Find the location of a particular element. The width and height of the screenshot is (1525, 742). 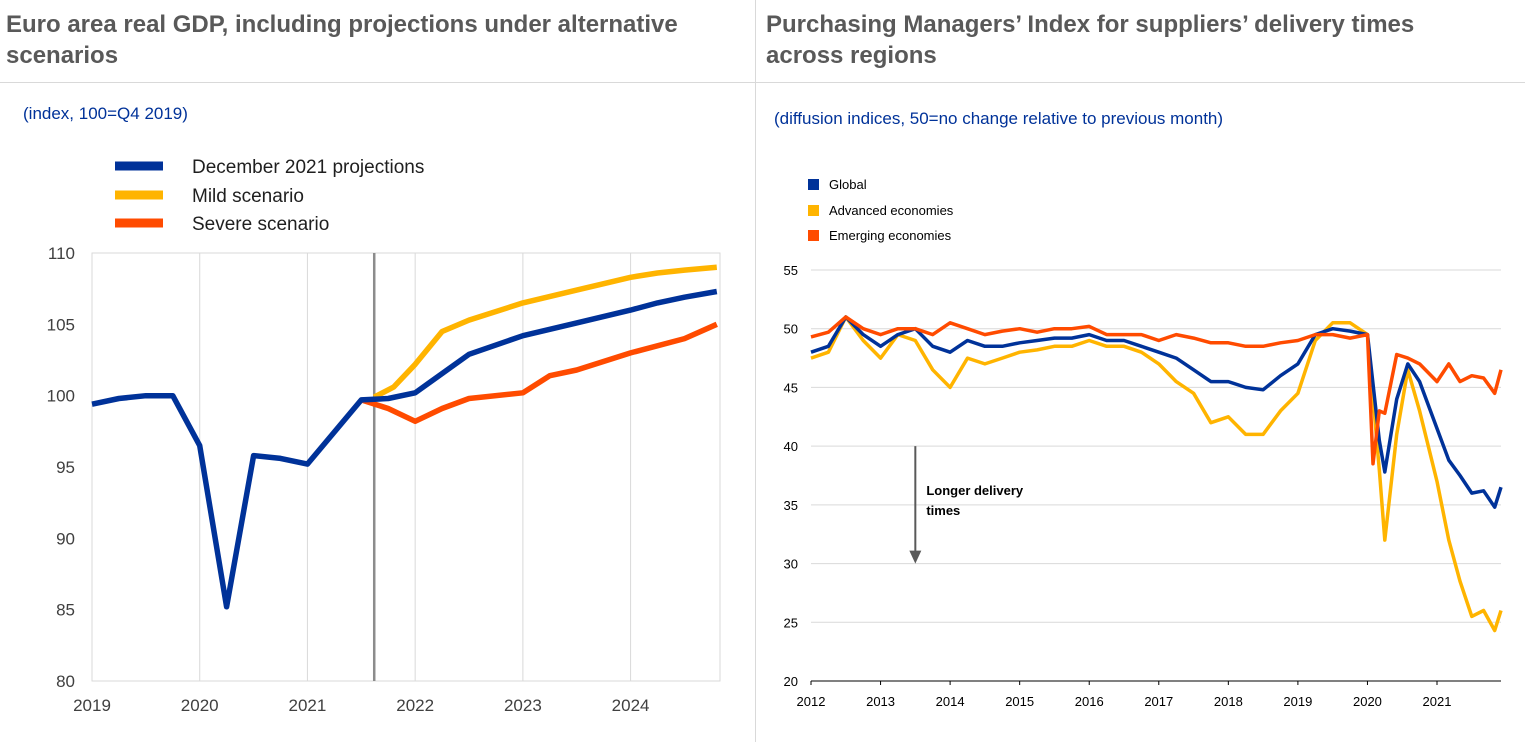

annotation-text: Longer delivery is located at coordinates (975, 490).